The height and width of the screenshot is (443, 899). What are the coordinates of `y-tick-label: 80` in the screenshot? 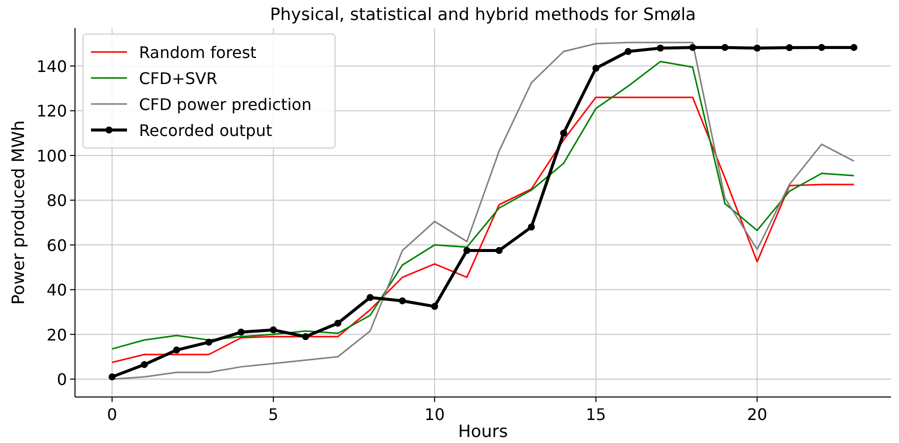 It's located at (56, 200).